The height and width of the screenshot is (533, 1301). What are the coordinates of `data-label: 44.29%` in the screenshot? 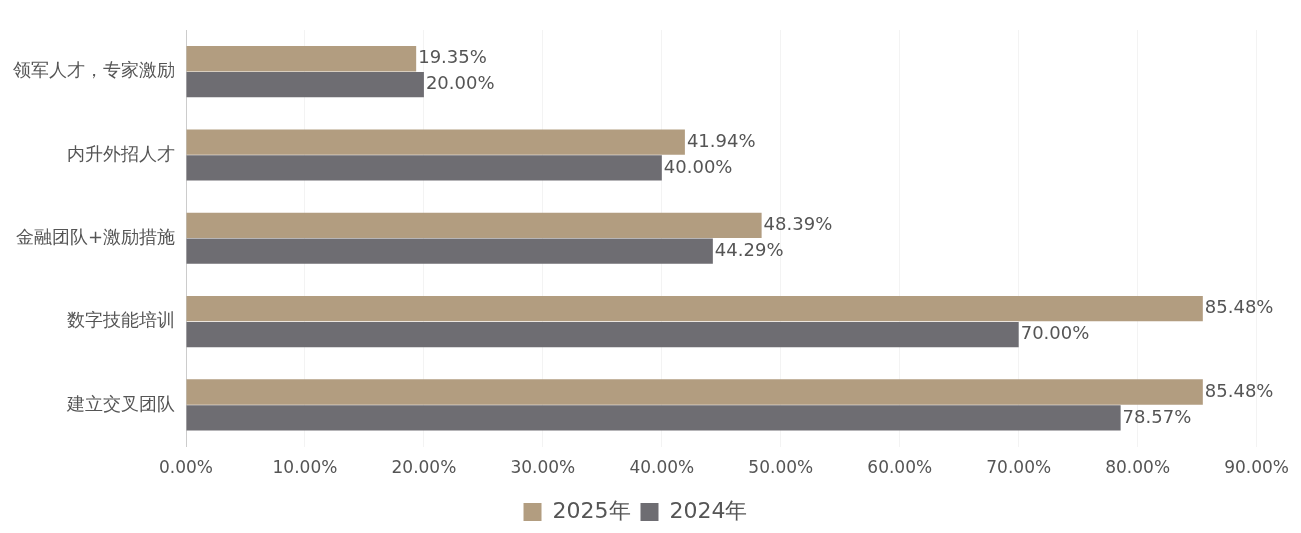 It's located at (749, 249).